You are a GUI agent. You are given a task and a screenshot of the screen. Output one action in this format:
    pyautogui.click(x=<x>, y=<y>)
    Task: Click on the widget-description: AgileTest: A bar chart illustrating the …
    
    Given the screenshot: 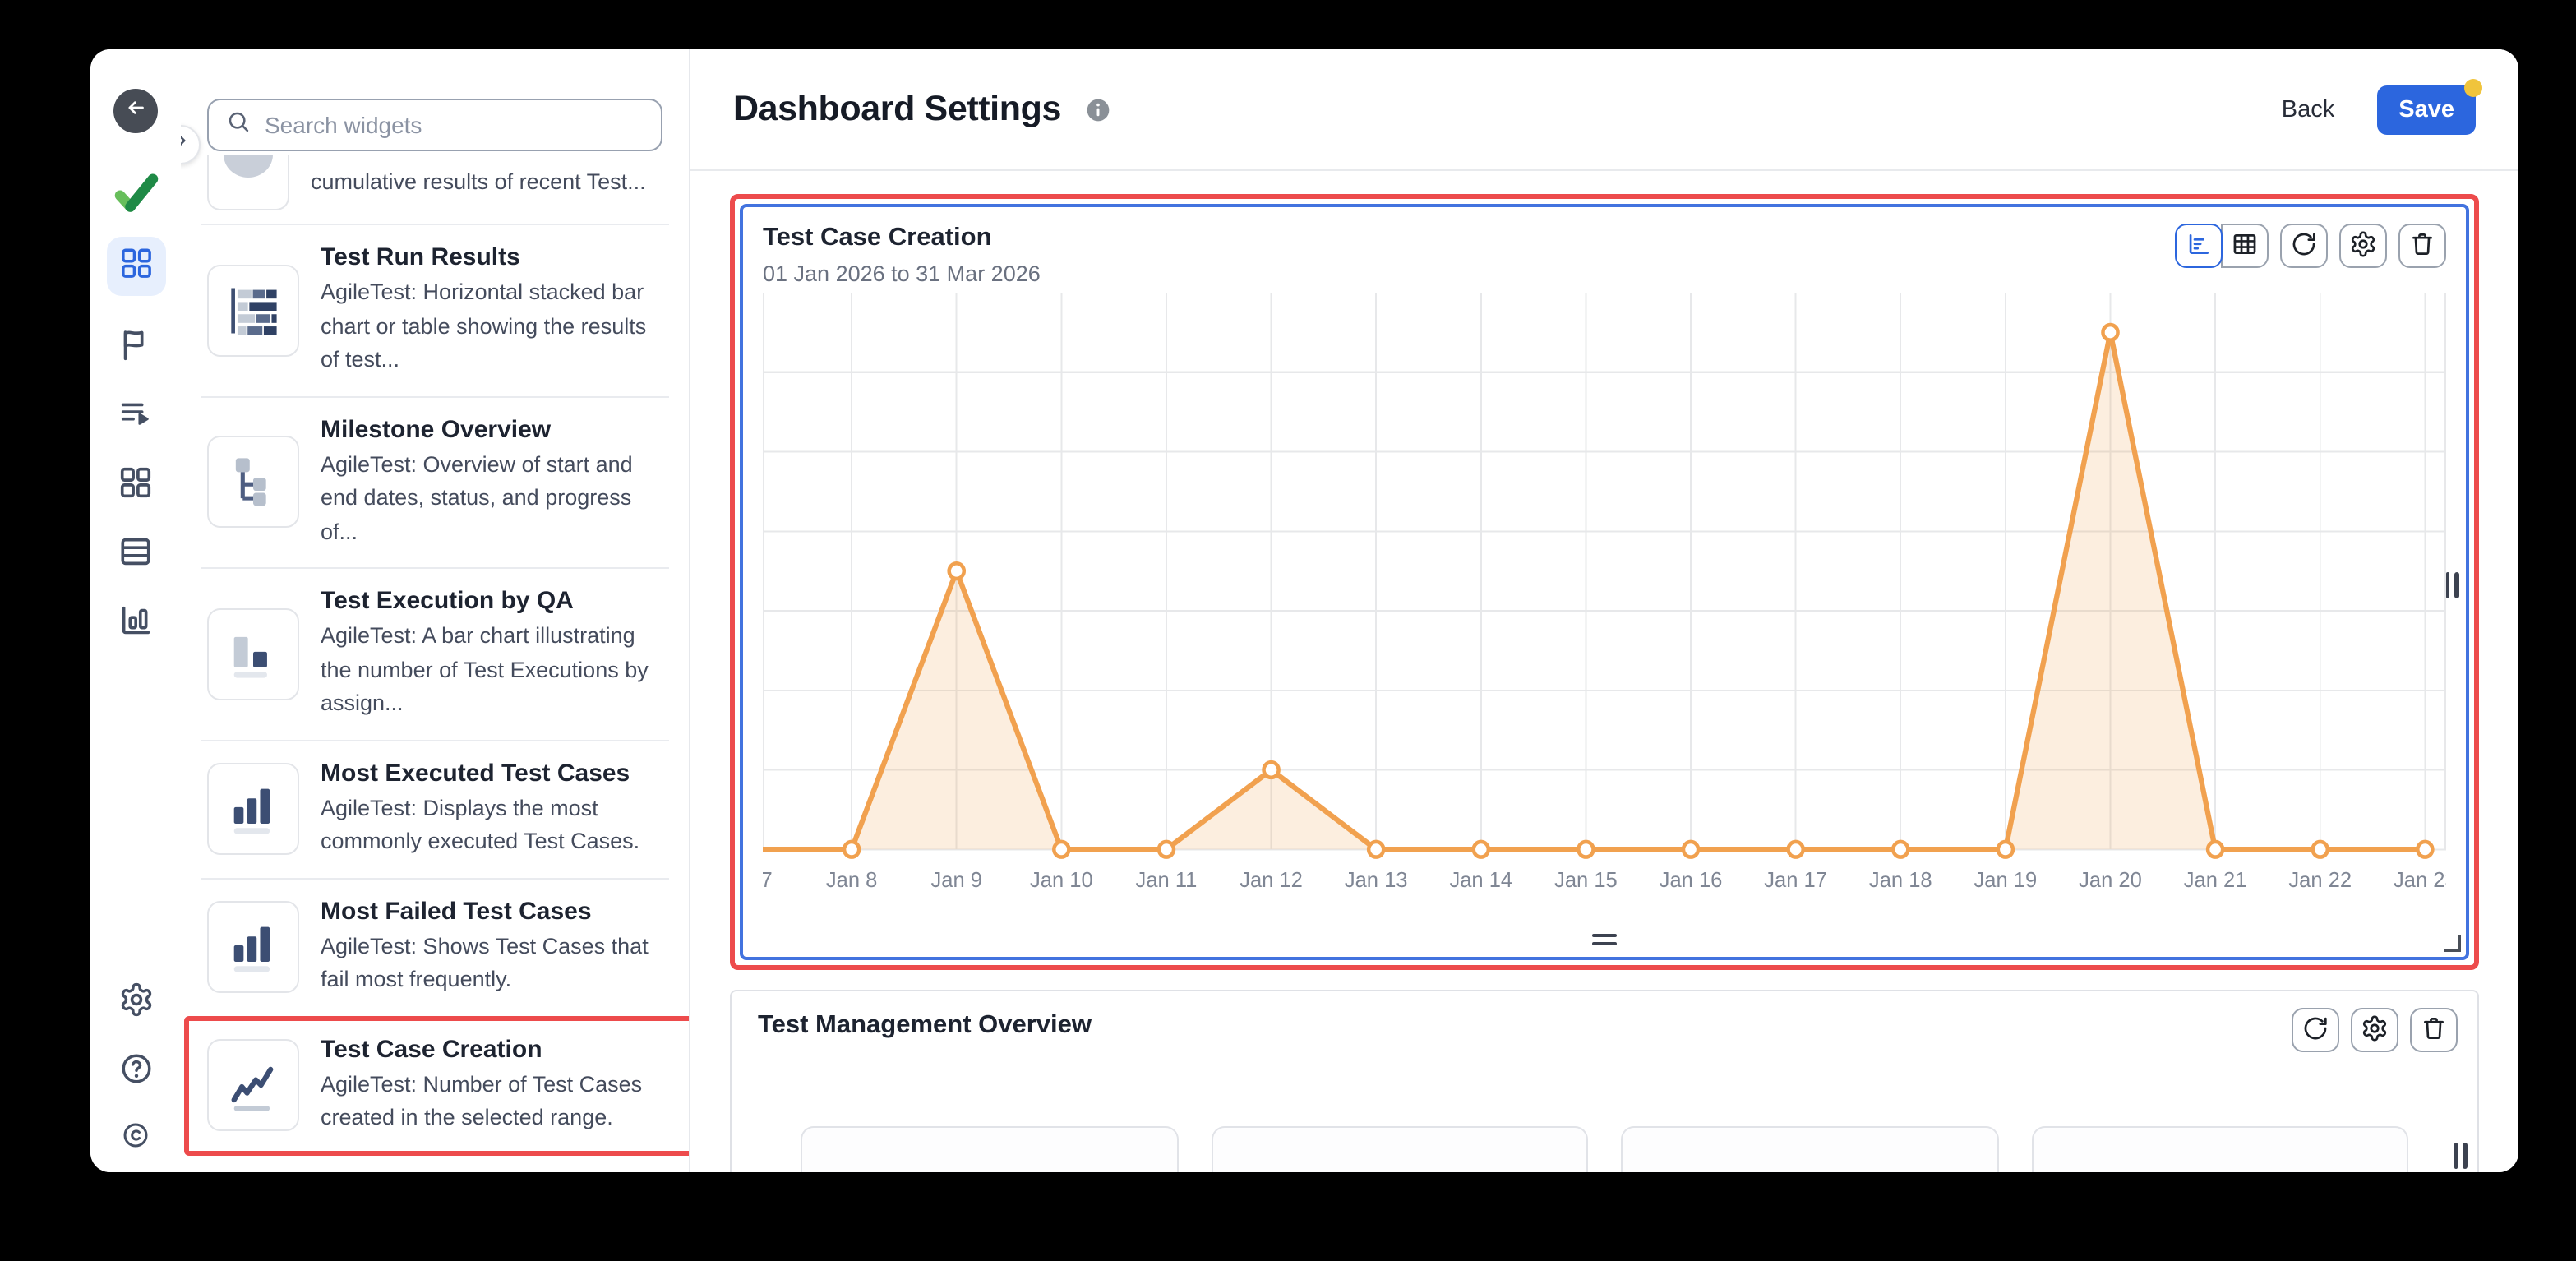 What is the action you would take?
    pyautogui.click(x=485, y=669)
    